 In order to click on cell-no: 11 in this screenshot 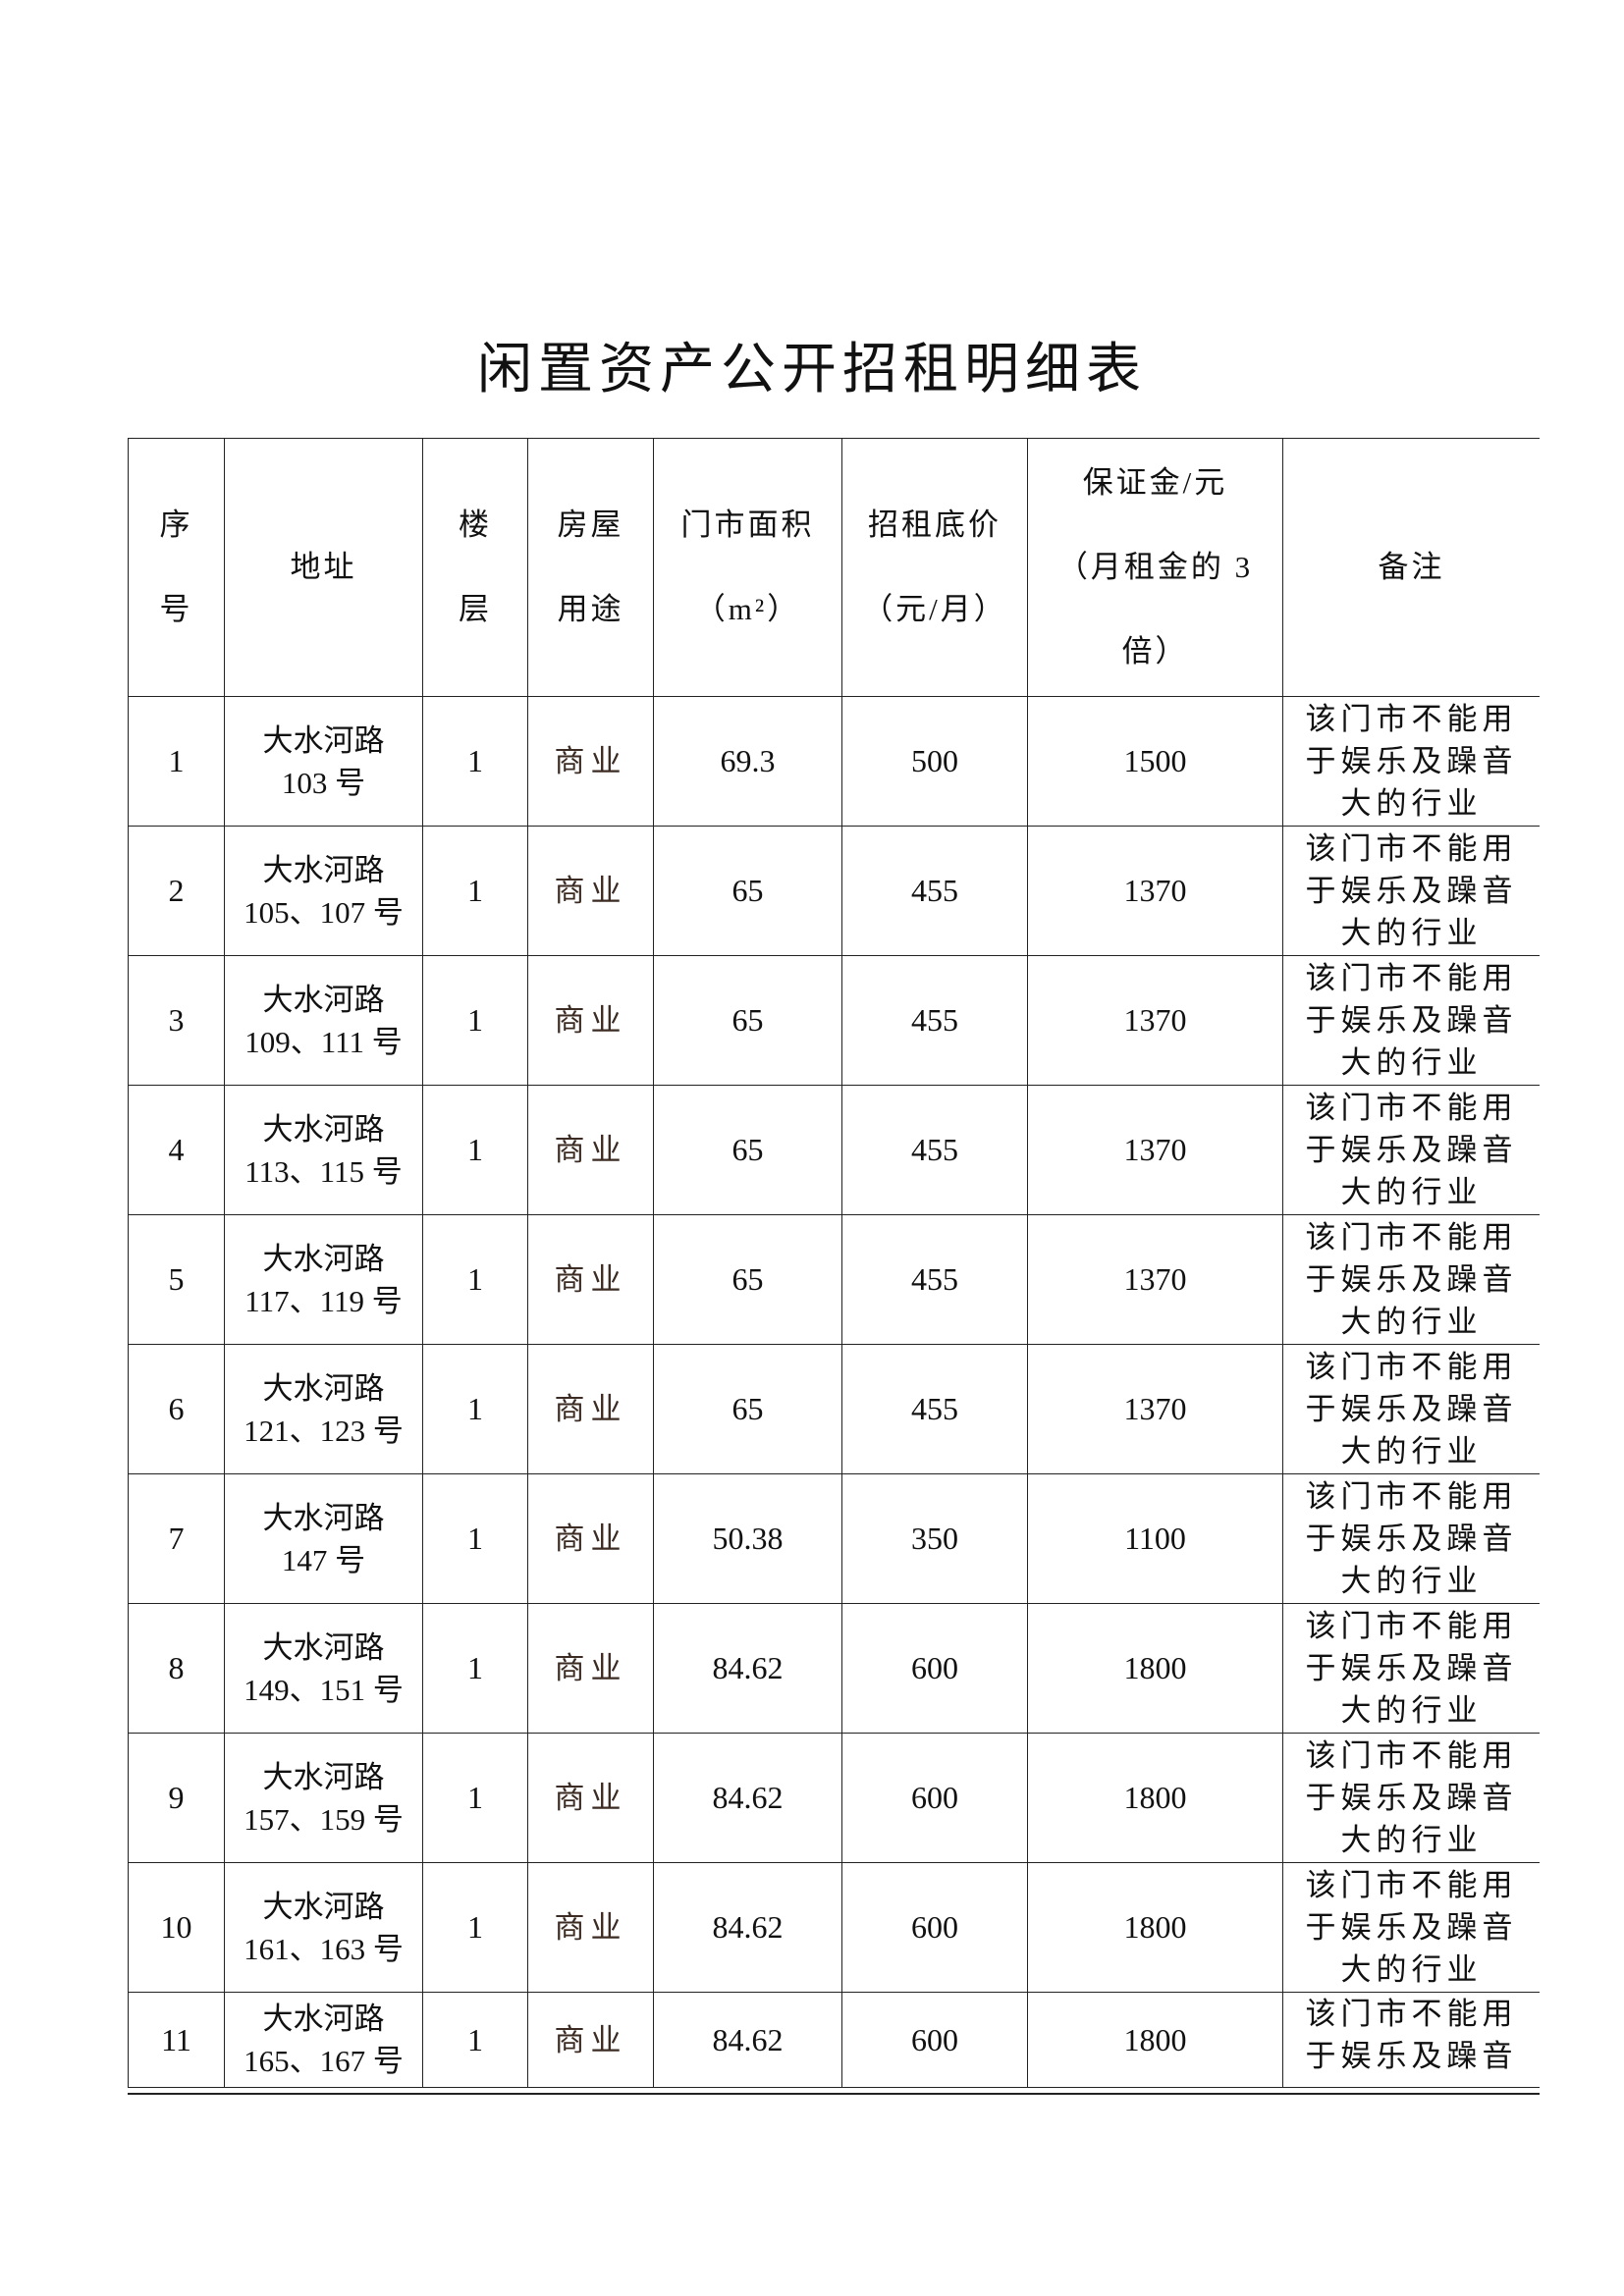, I will do `click(176, 2040)`.